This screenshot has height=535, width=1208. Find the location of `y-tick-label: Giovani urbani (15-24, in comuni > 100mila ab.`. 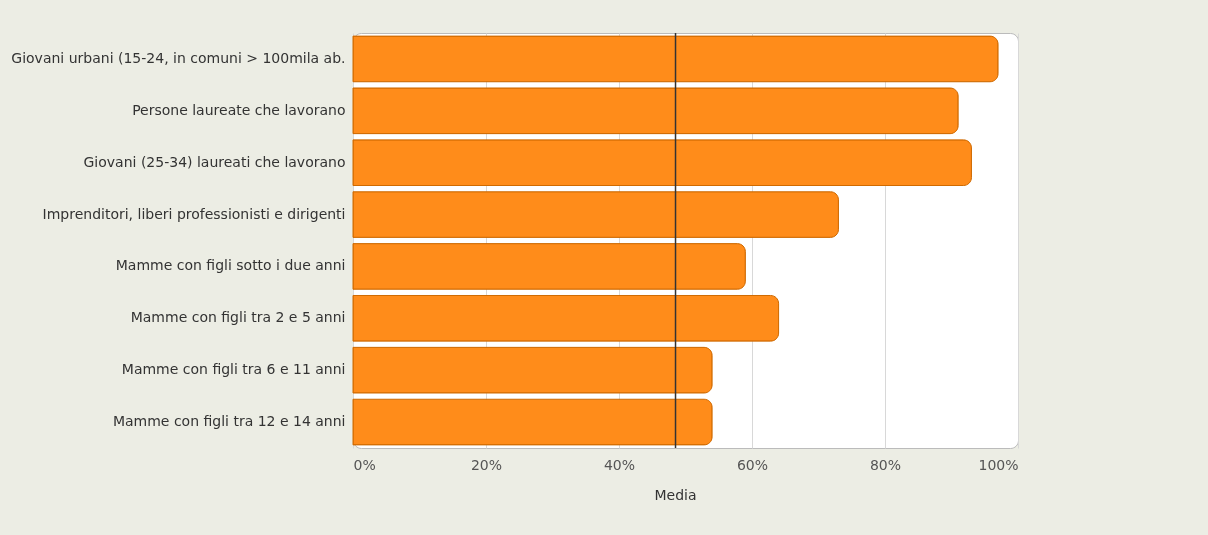

y-tick-label: Giovani urbani (15-24, in comuni > 100mila ab. is located at coordinates (178, 57).